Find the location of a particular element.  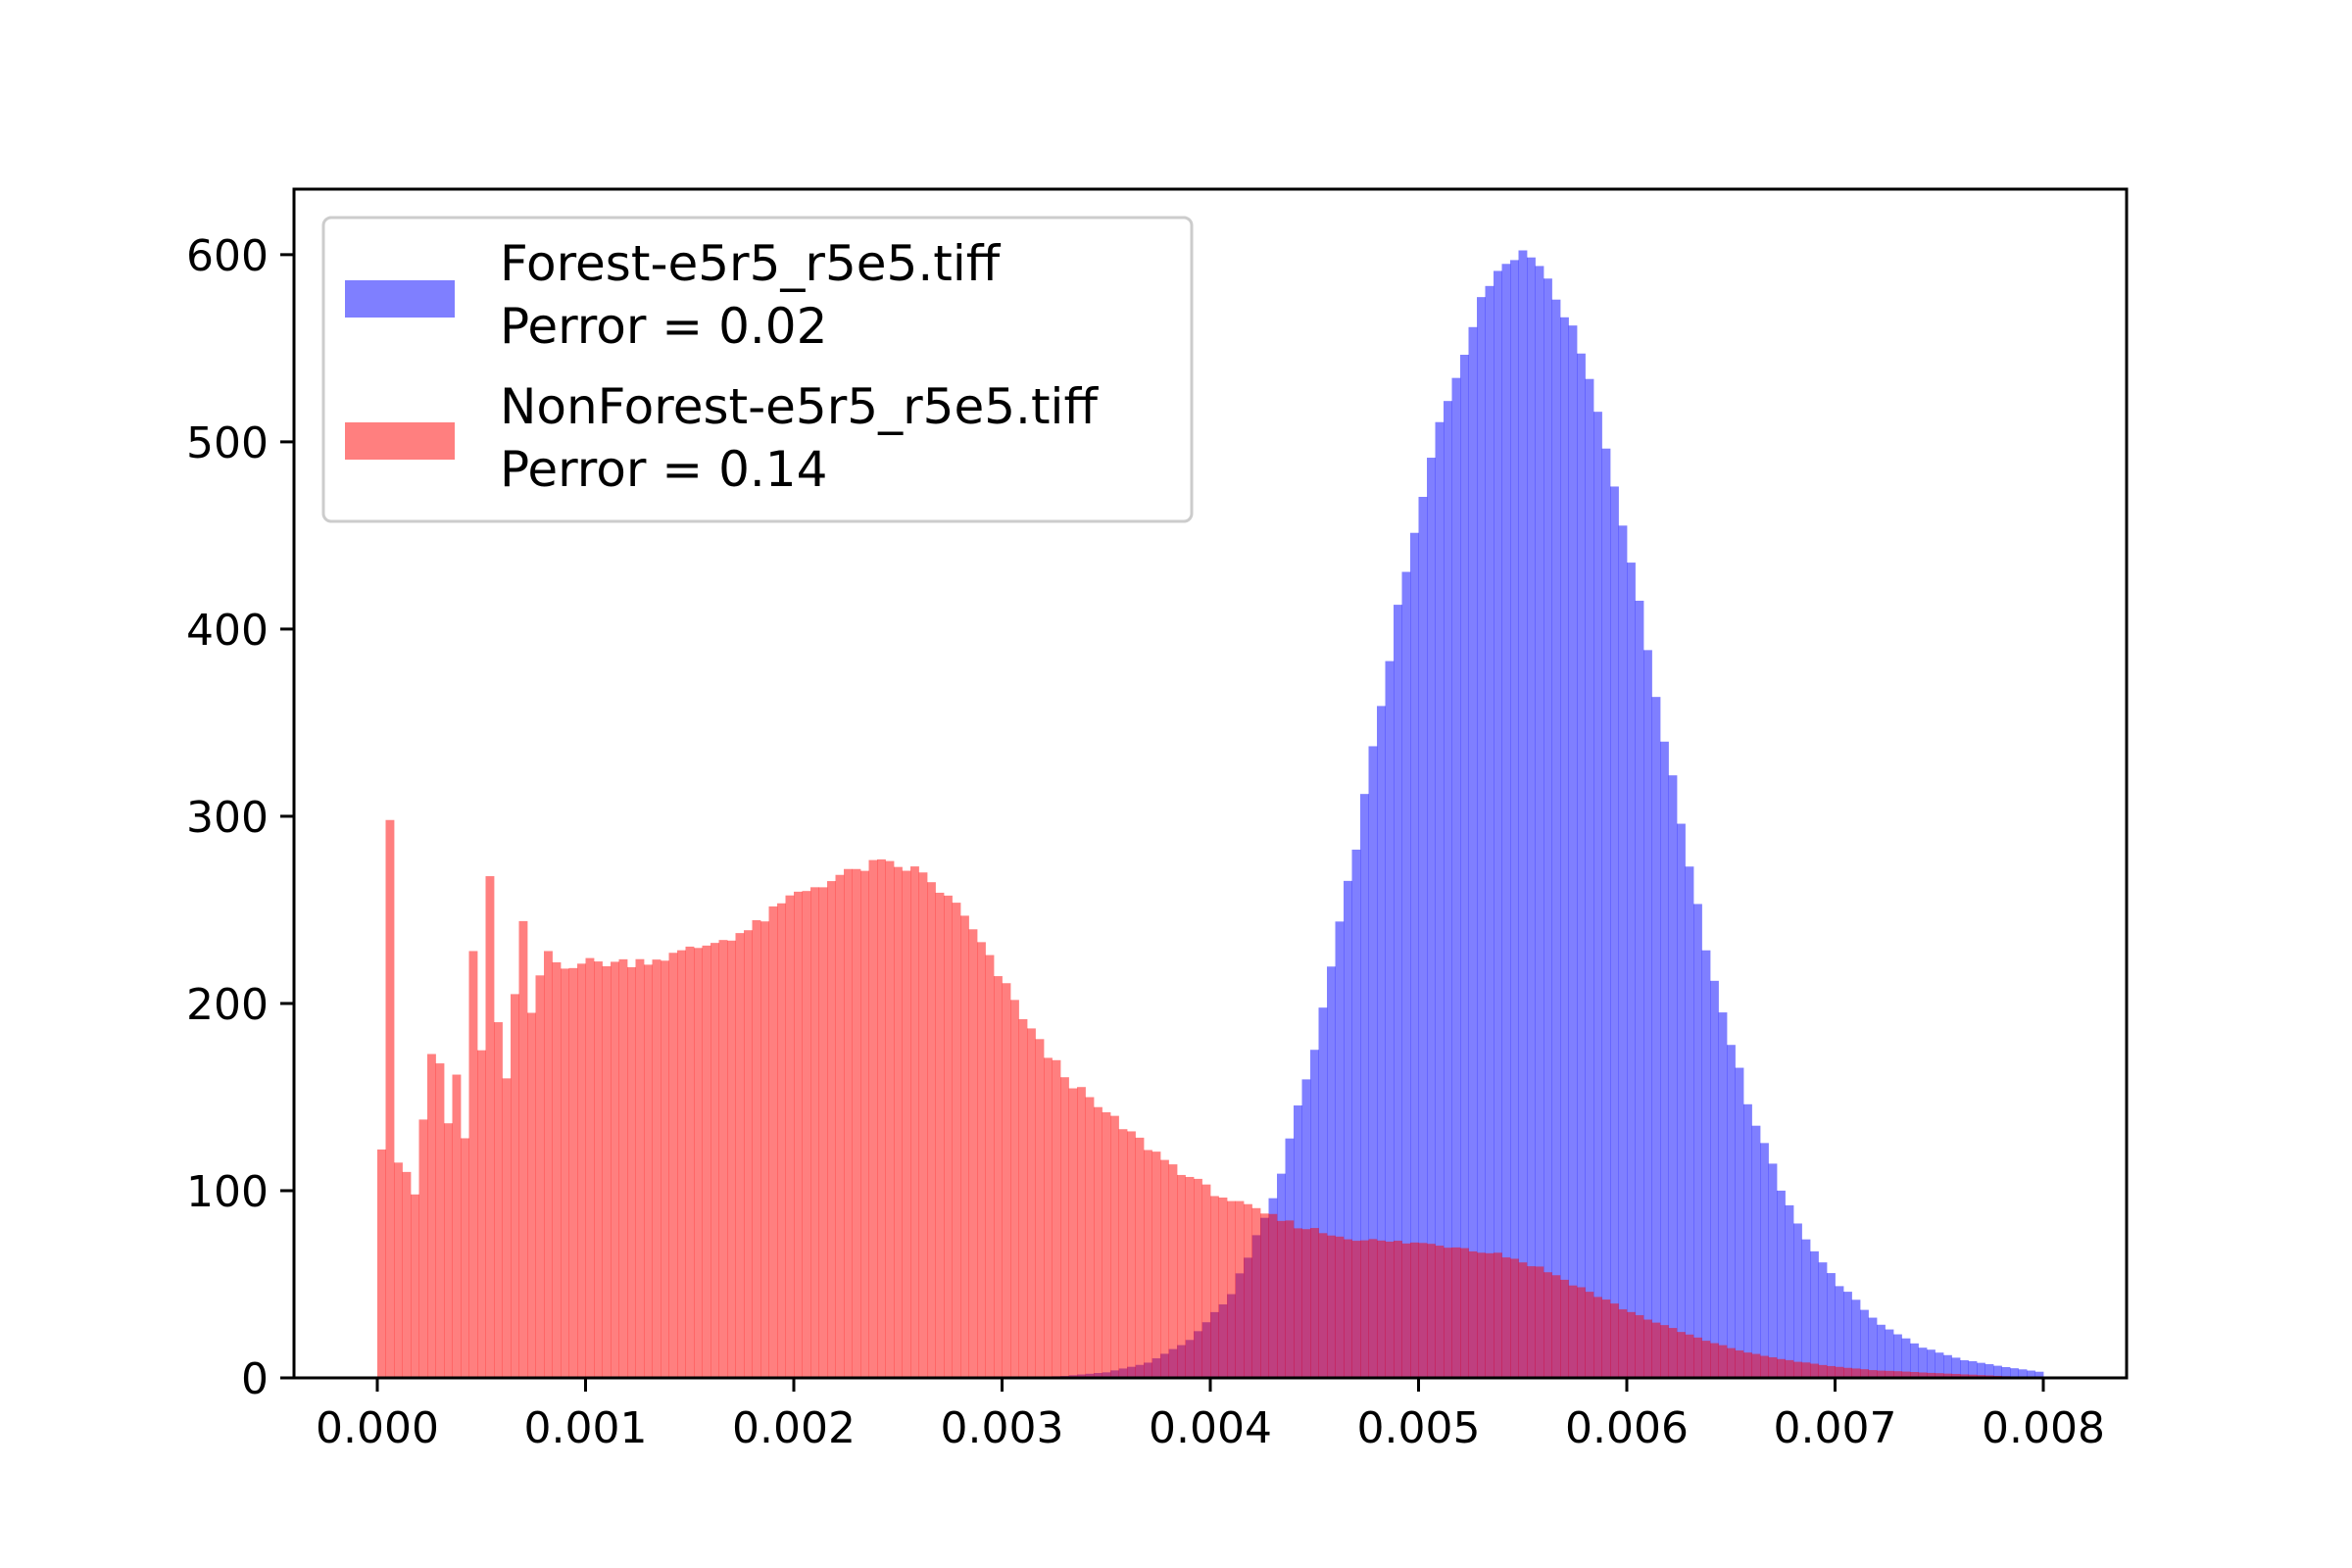

x-tick-label: 0.005 is located at coordinates (1419, 1428).